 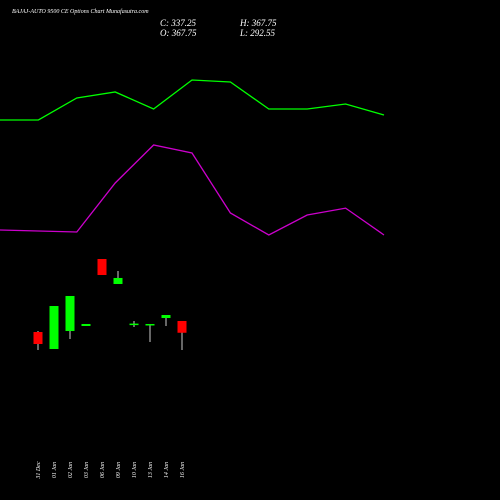 What do you see at coordinates (178, 23) in the screenshot?
I see `close-label: C: 337.25` at bounding box center [178, 23].